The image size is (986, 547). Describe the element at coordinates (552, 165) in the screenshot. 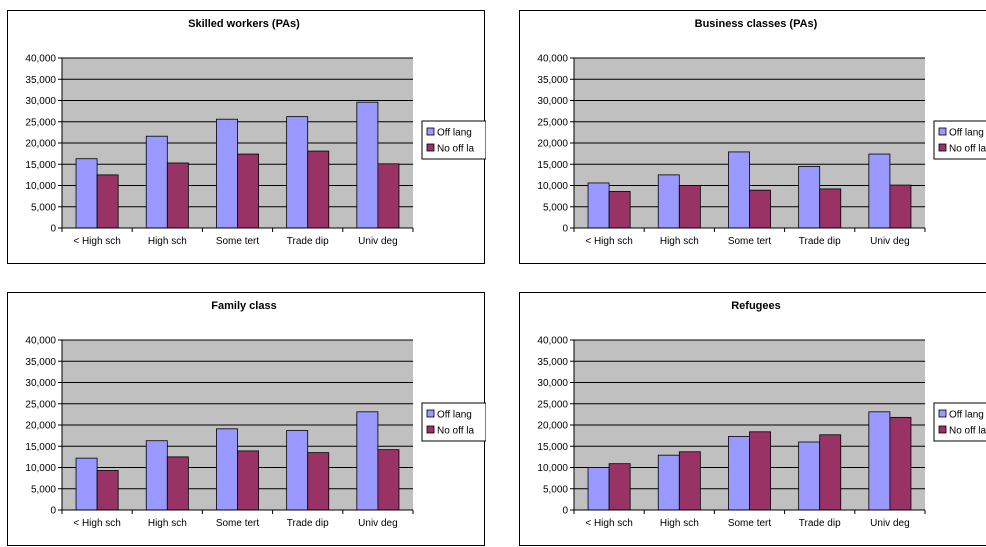

I see `y-tick-label: 15,000` at that location.